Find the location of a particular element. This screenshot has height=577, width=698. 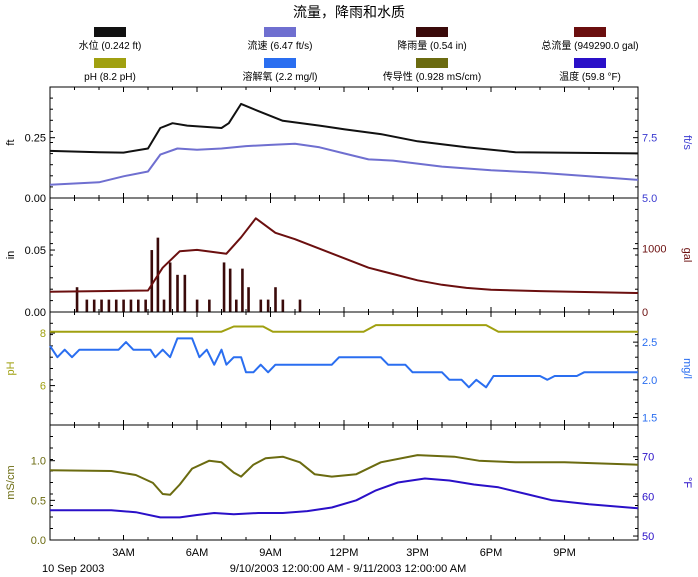

chart-title: 流量，降雨和水质 is located at coordinates (349, 12).